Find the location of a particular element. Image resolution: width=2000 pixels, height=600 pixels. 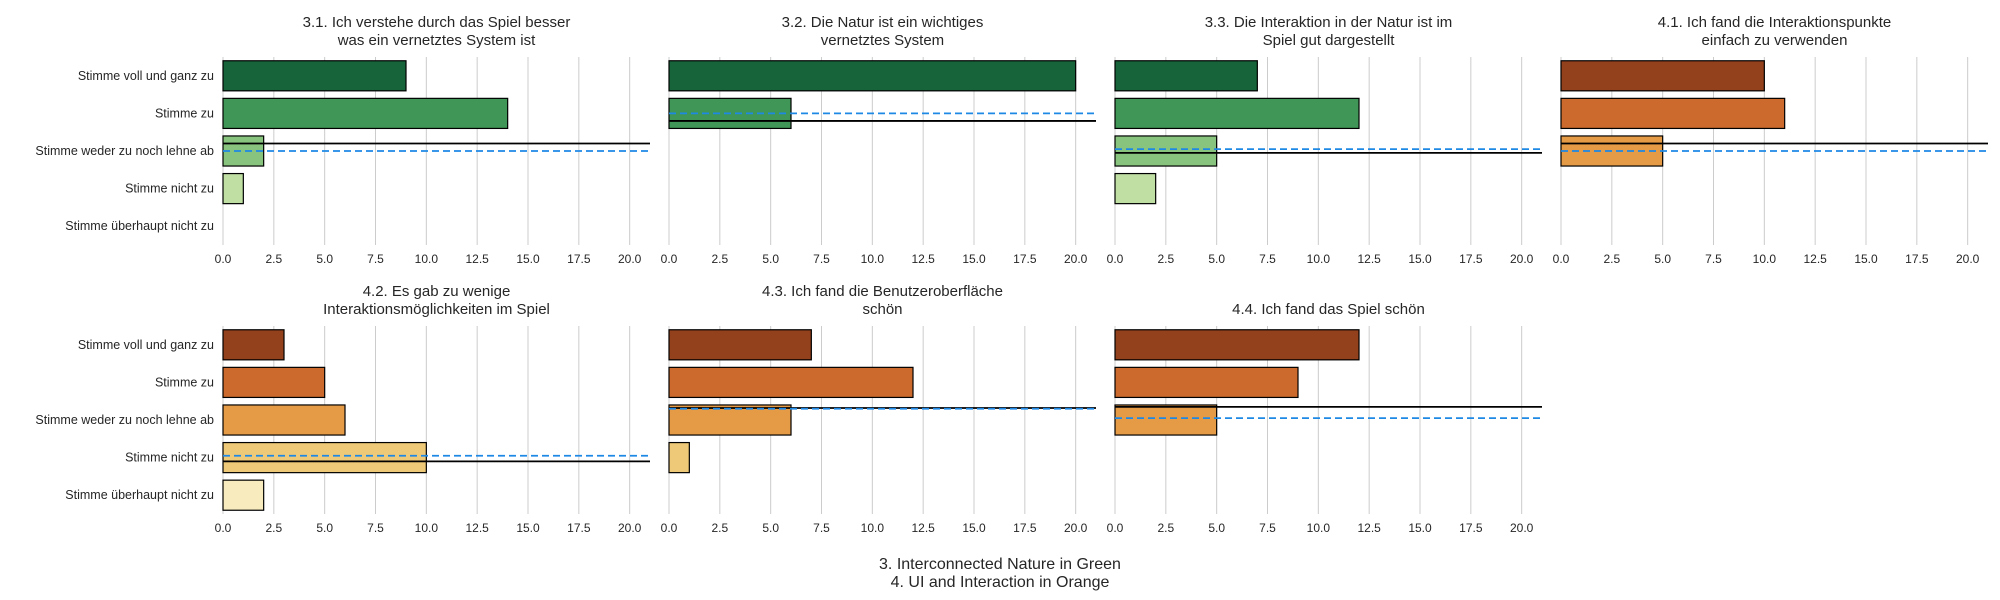

caption-line-1: 3. Interconnected Nature in Green is located at coordinates (1000, 564).